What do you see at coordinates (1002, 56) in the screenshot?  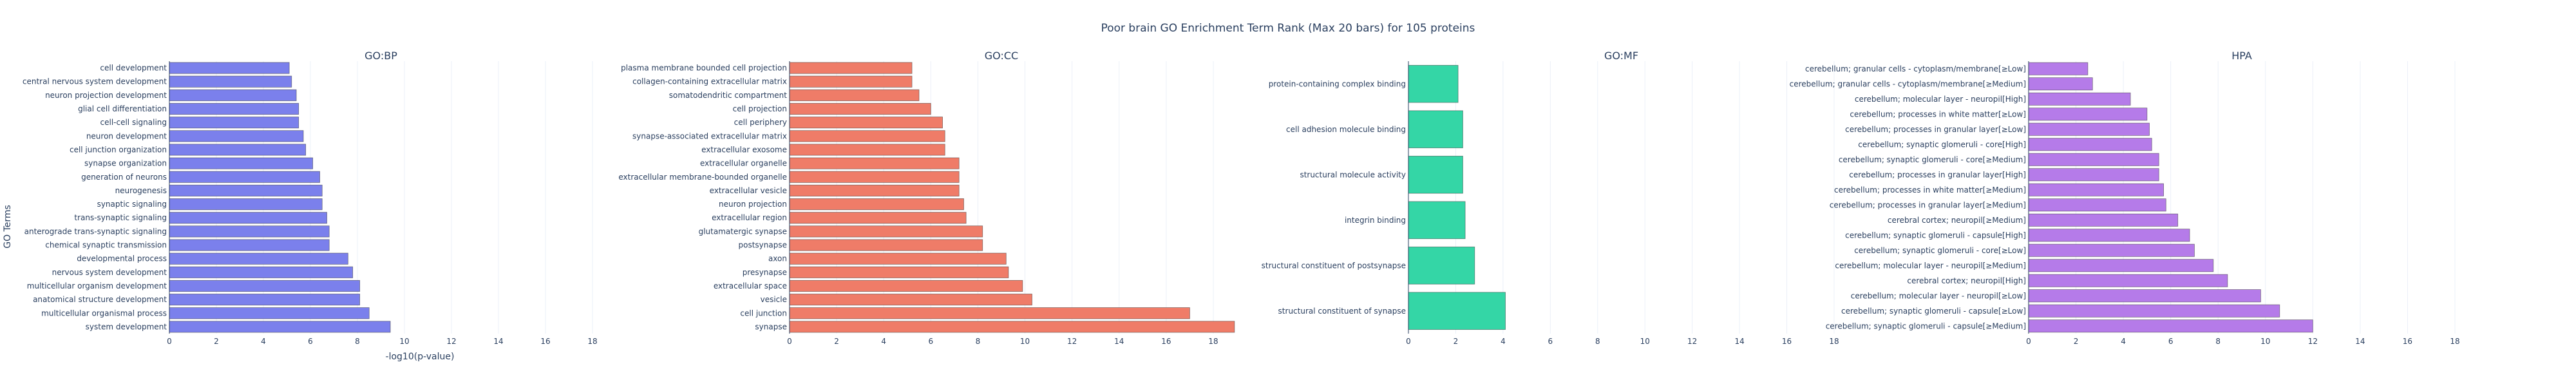 I see `panel-title: GO:CC` at bounding box center [1002, 56].